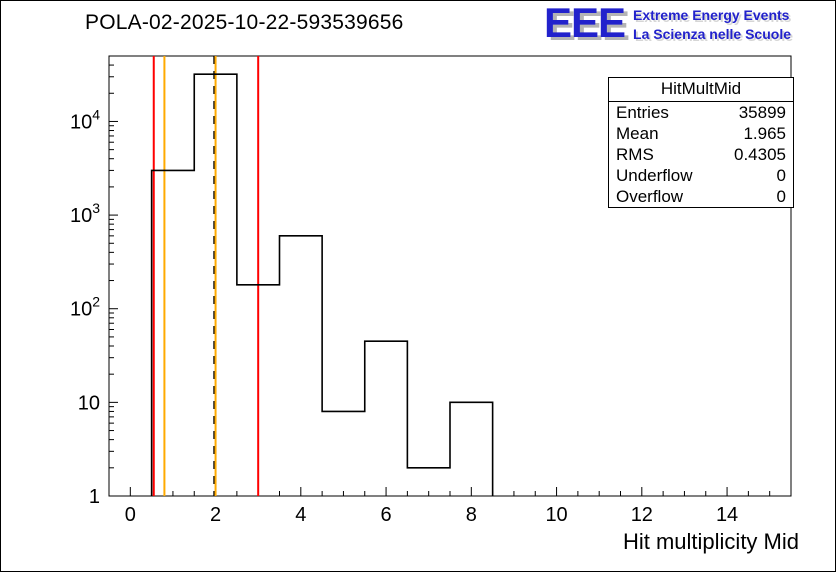 The width and height of the screenshot is (836, 572). What do you see at coordinates (585, 23) in the screenshot?
I see `eee-logo-letters: EEE` at bounding box center [585, 23].